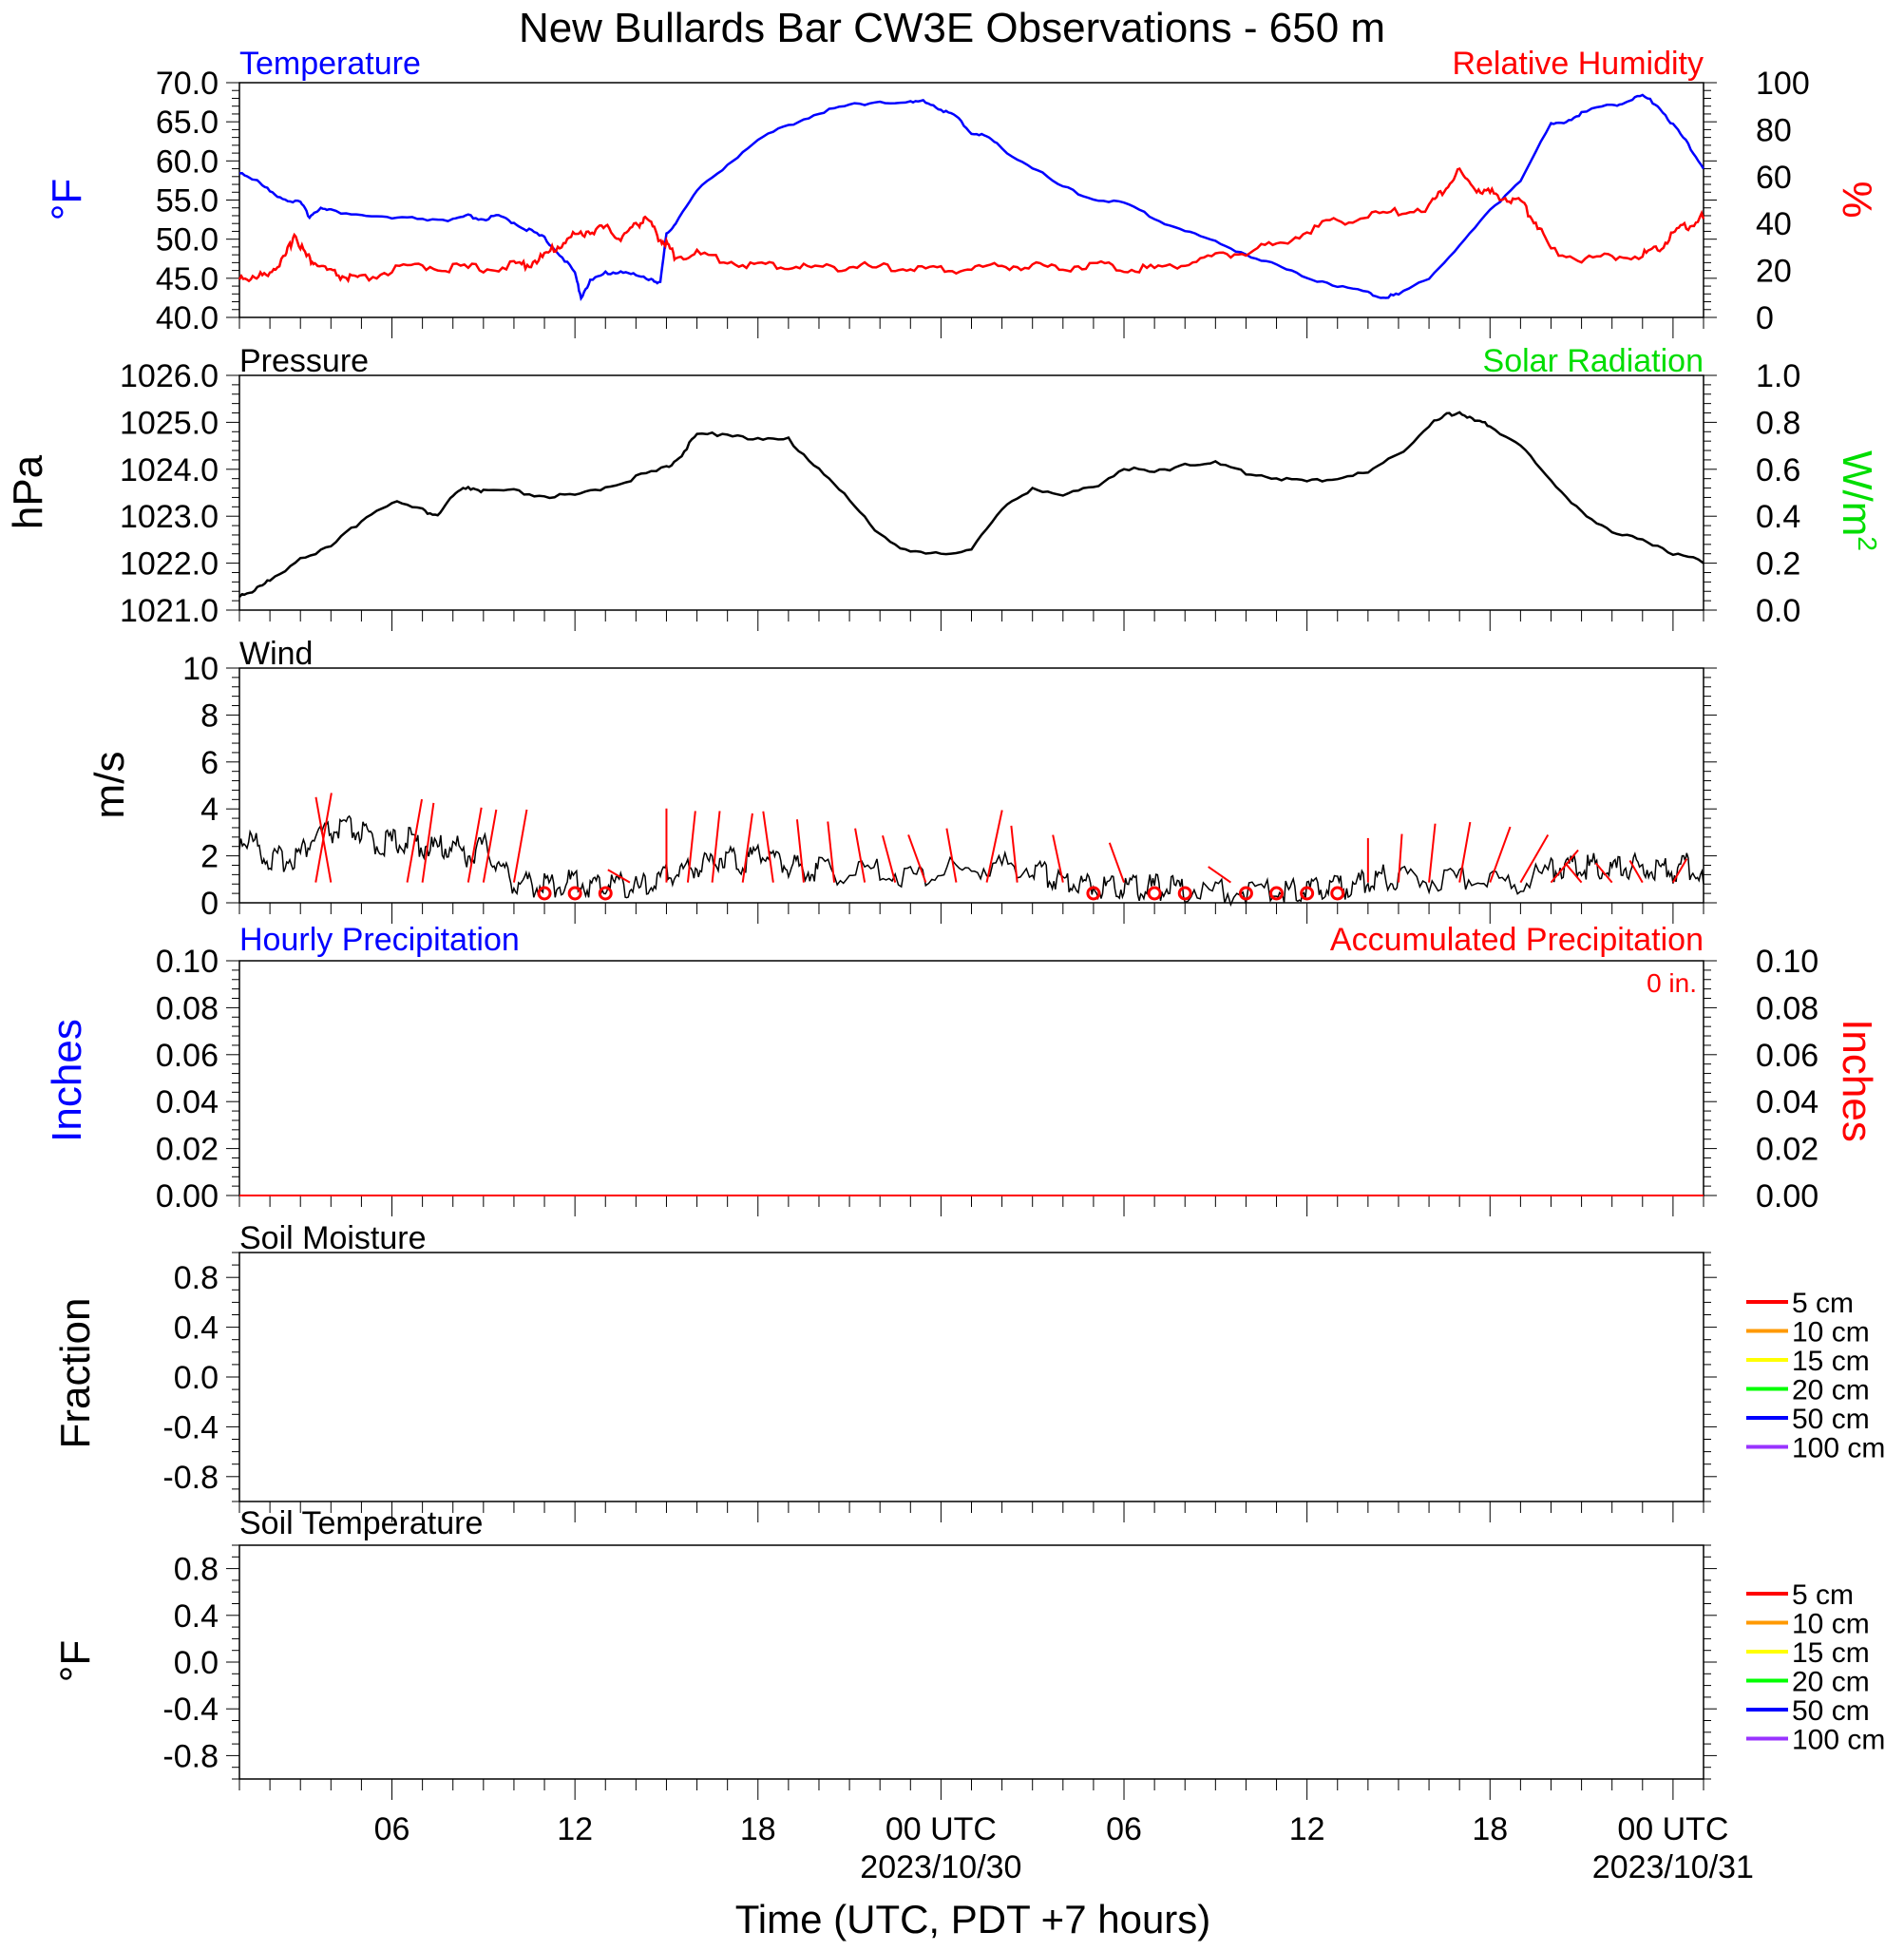 The image size is (1904, 1951). Describe the element at coordinates (971, 861) in the screenshot. I see `wind-speed-line` at that location.